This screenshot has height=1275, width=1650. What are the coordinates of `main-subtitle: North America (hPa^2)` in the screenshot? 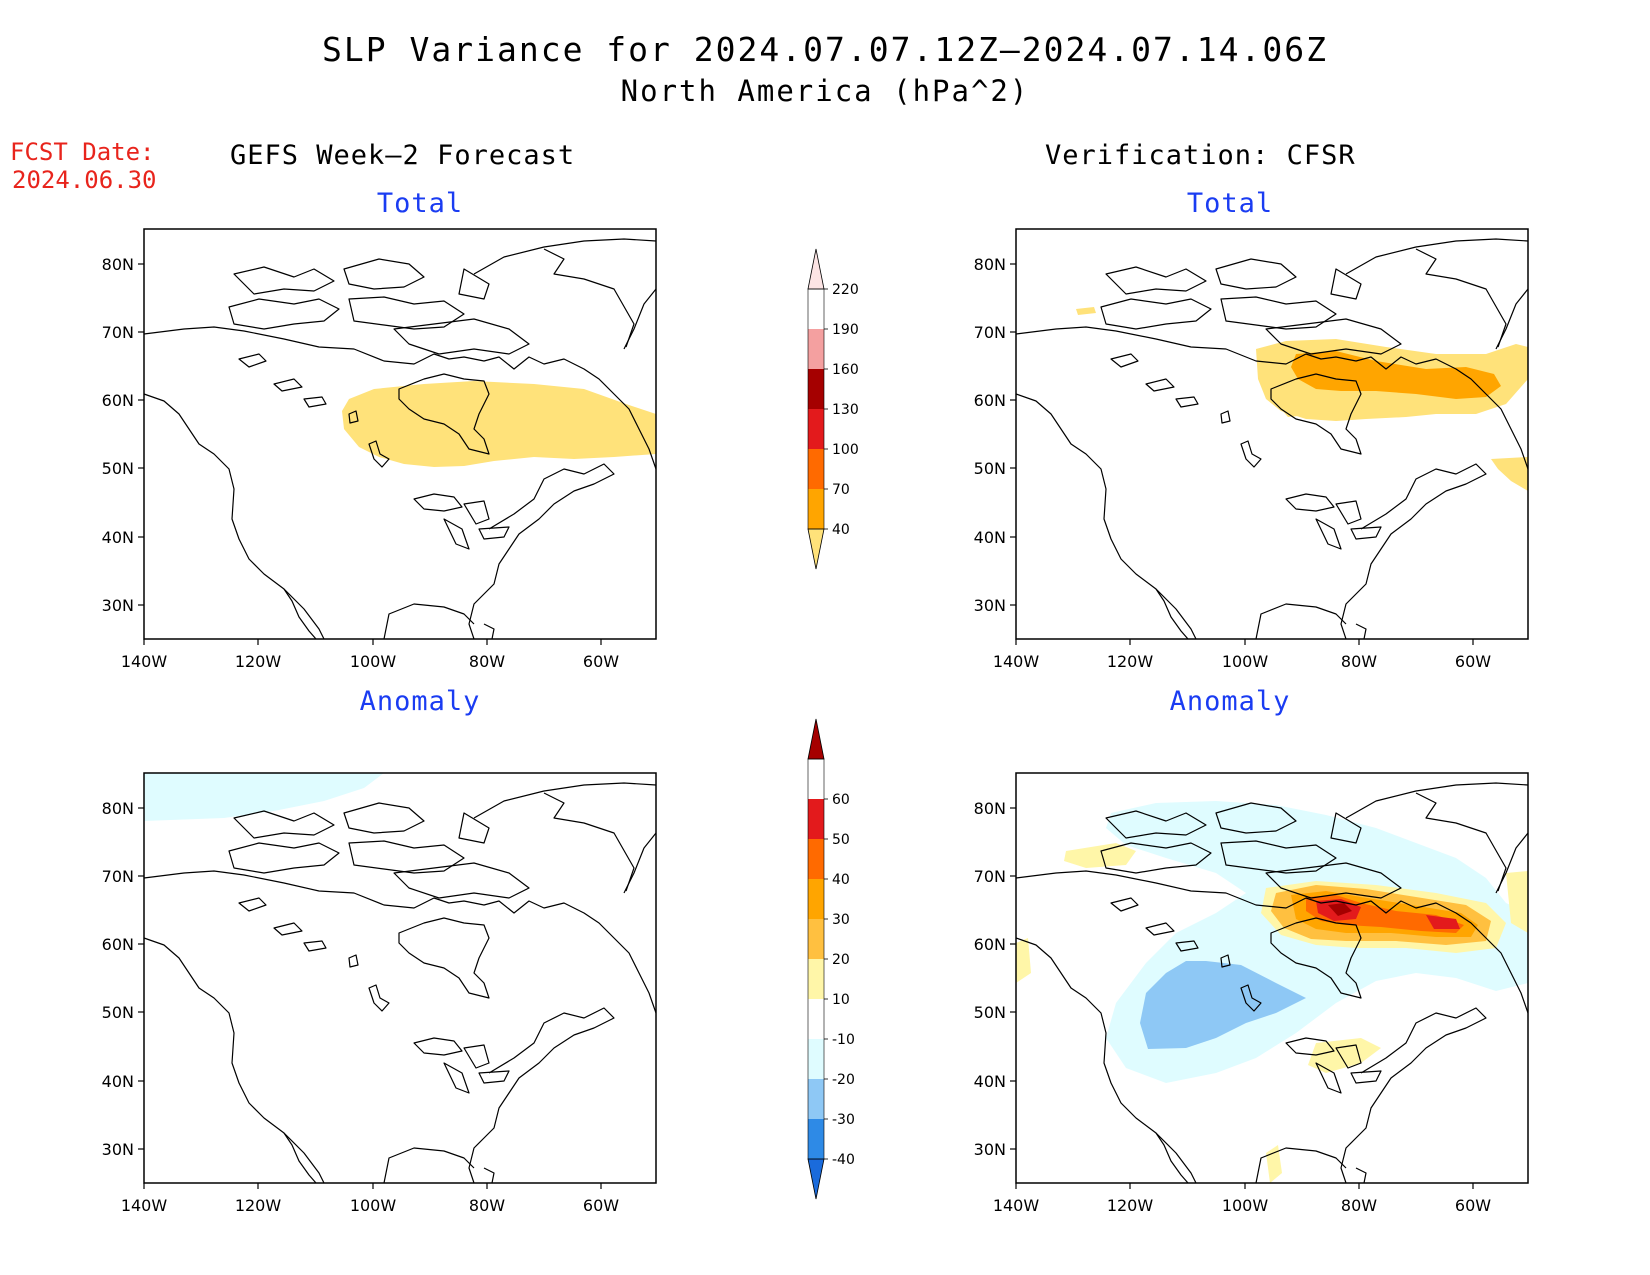 It's located at (825, 91).